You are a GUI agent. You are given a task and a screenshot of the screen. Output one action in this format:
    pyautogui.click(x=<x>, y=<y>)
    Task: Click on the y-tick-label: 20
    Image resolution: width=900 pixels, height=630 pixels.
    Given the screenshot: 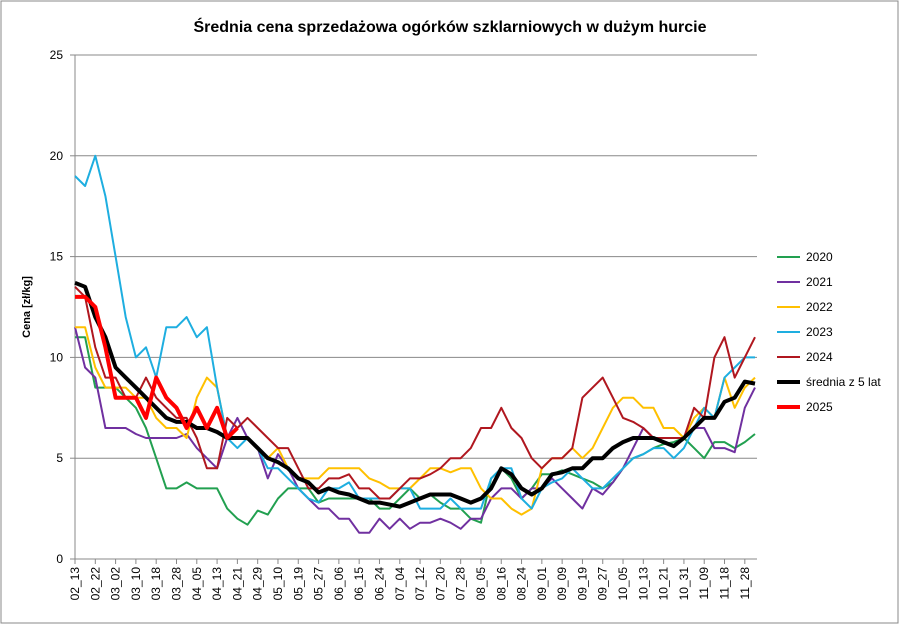 What is the action you would take?
    pyautogui.click(x=57, y=156)
    